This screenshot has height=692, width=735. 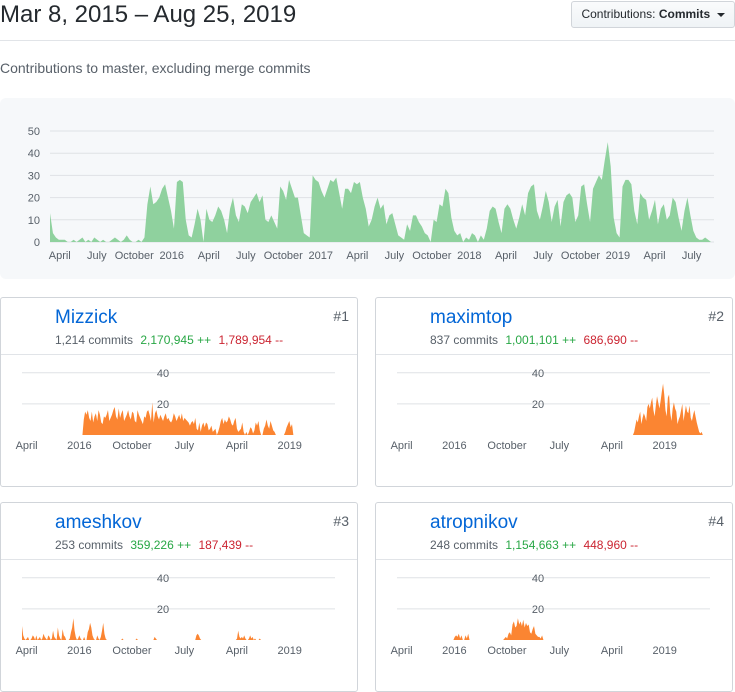 What do you see at coordinates (341, 521) in the screenshot?
I see `contributor-rank: #3` at bounding box center [341, 521].